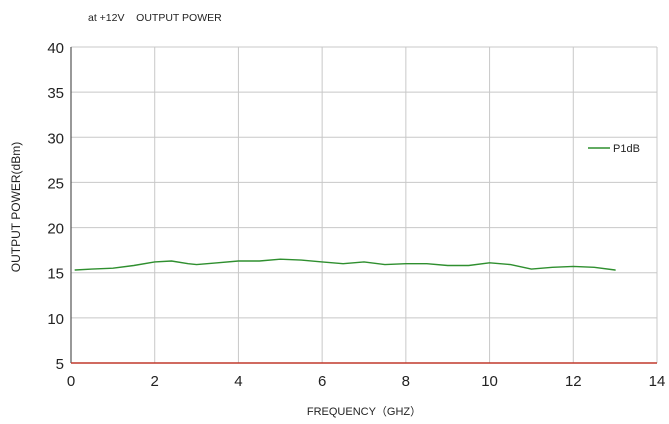 This screenshot has width=669, height=424. Describe the element at coordinates (55, 229) in the screenshot. I see `y-tick-label: 20` at that location.